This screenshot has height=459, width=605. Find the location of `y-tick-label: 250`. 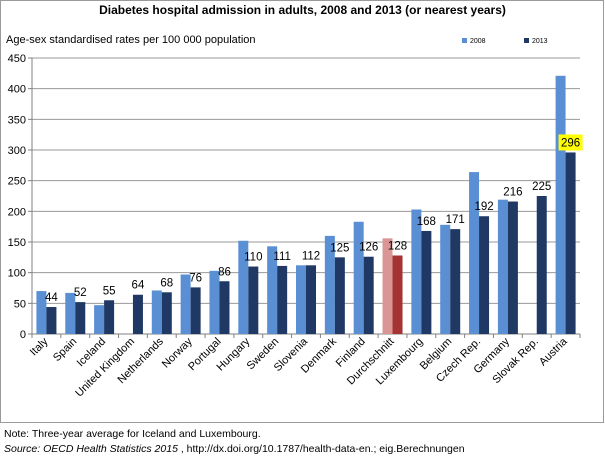

y-tick-label: 250 is located at coordinates (17, 182).